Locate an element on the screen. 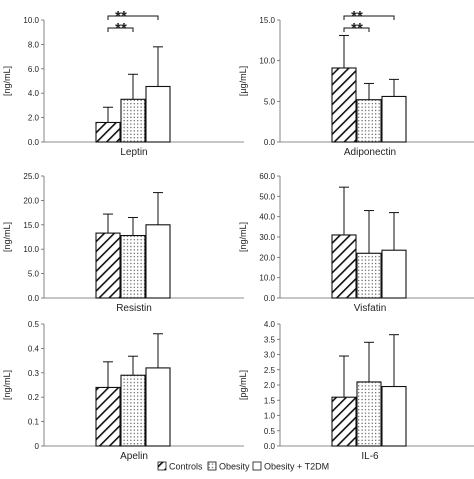  resistin-y-label: [ng/mL] is located at coordinates (7, 237).